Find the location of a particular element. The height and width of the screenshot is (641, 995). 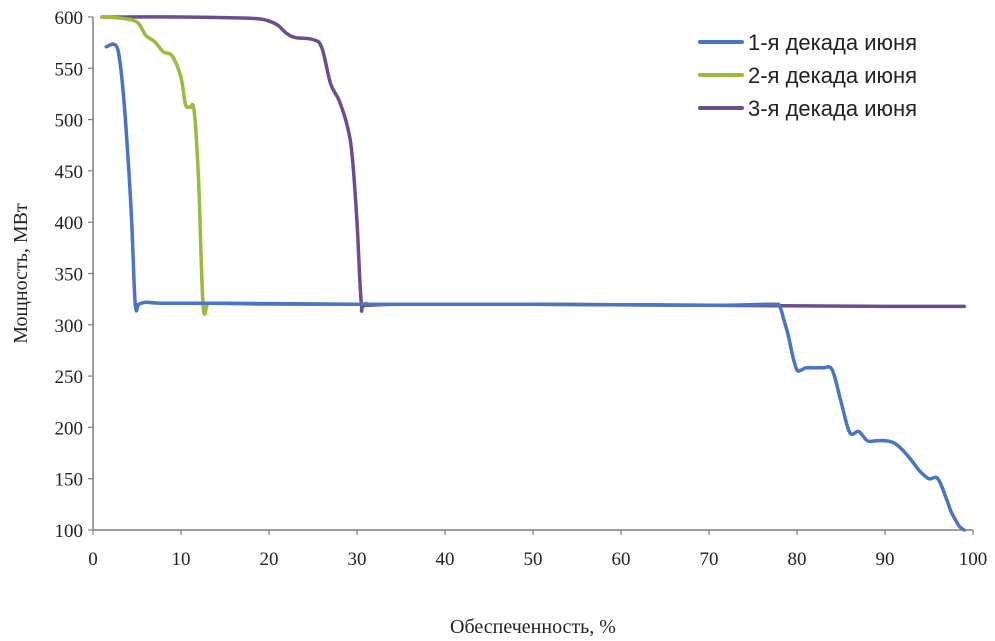

y-tick-label: 300 is located at coordinates (69, 326).